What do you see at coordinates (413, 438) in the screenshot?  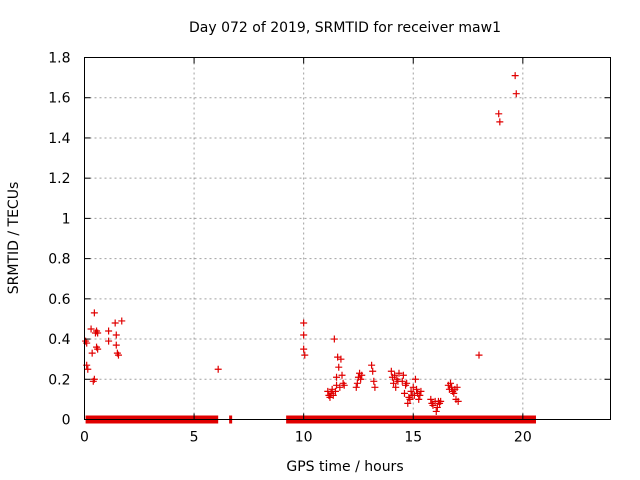 I see `x-tick-label: 15` at bounding box center [413, 438].